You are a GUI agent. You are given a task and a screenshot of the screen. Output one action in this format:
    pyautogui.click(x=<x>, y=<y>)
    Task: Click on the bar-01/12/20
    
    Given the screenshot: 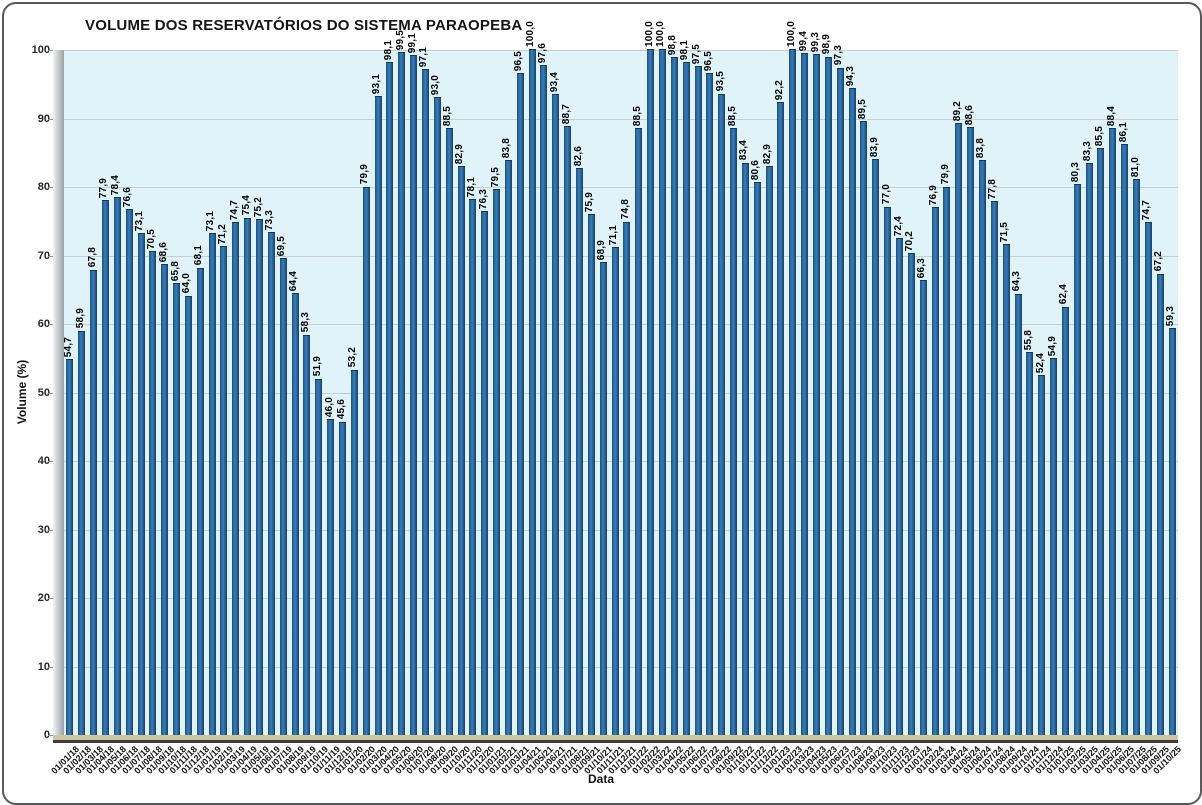 What is the action you would take?
    pyautogui.click(x=485, y=473)
    